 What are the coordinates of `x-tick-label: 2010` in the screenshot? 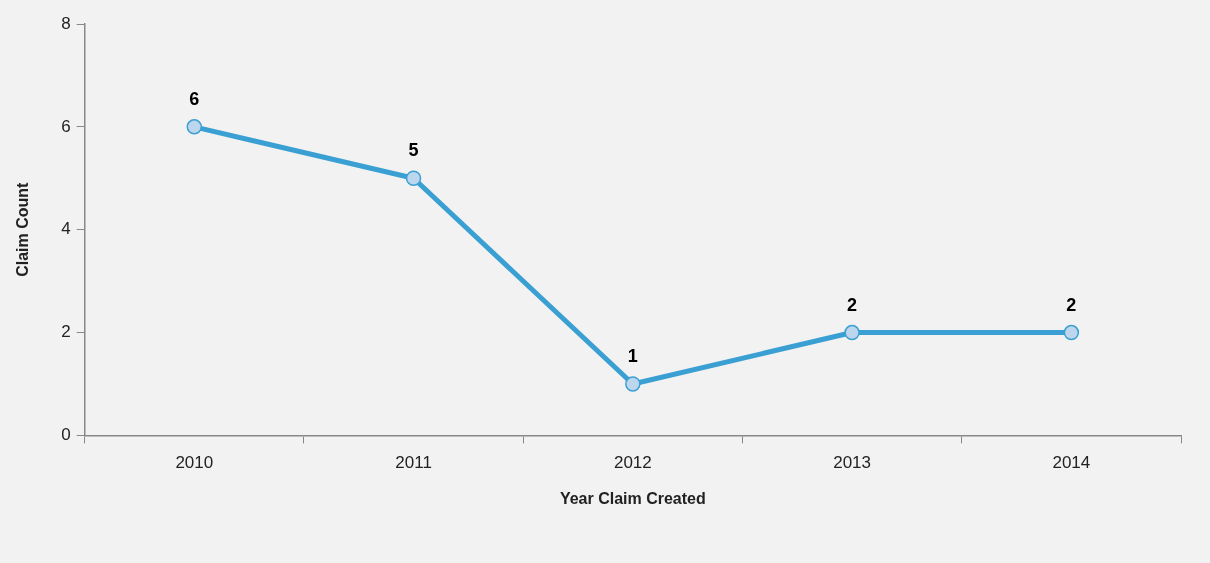 It's located at (194, 463).